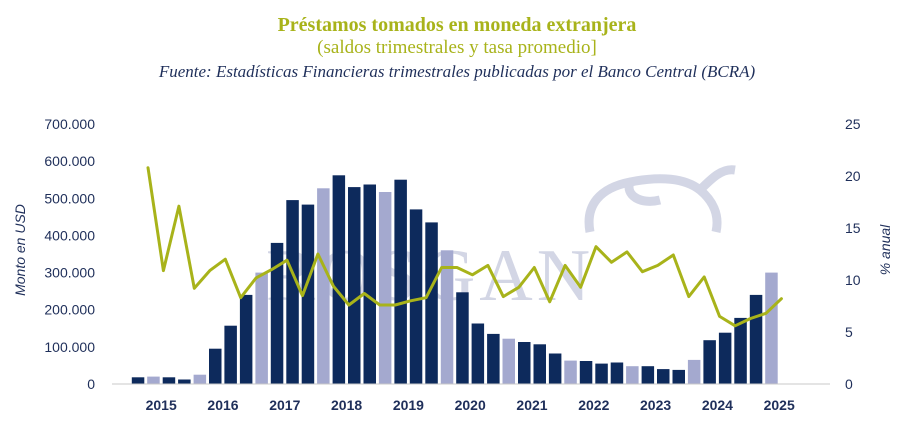 This screenshot has height=438, width=914. What do you see at coordinates (457, 25) in the screenshot?
I see `chart-title: Préstamos tomados en moneda extranjera` at bounding box center [457, 25].